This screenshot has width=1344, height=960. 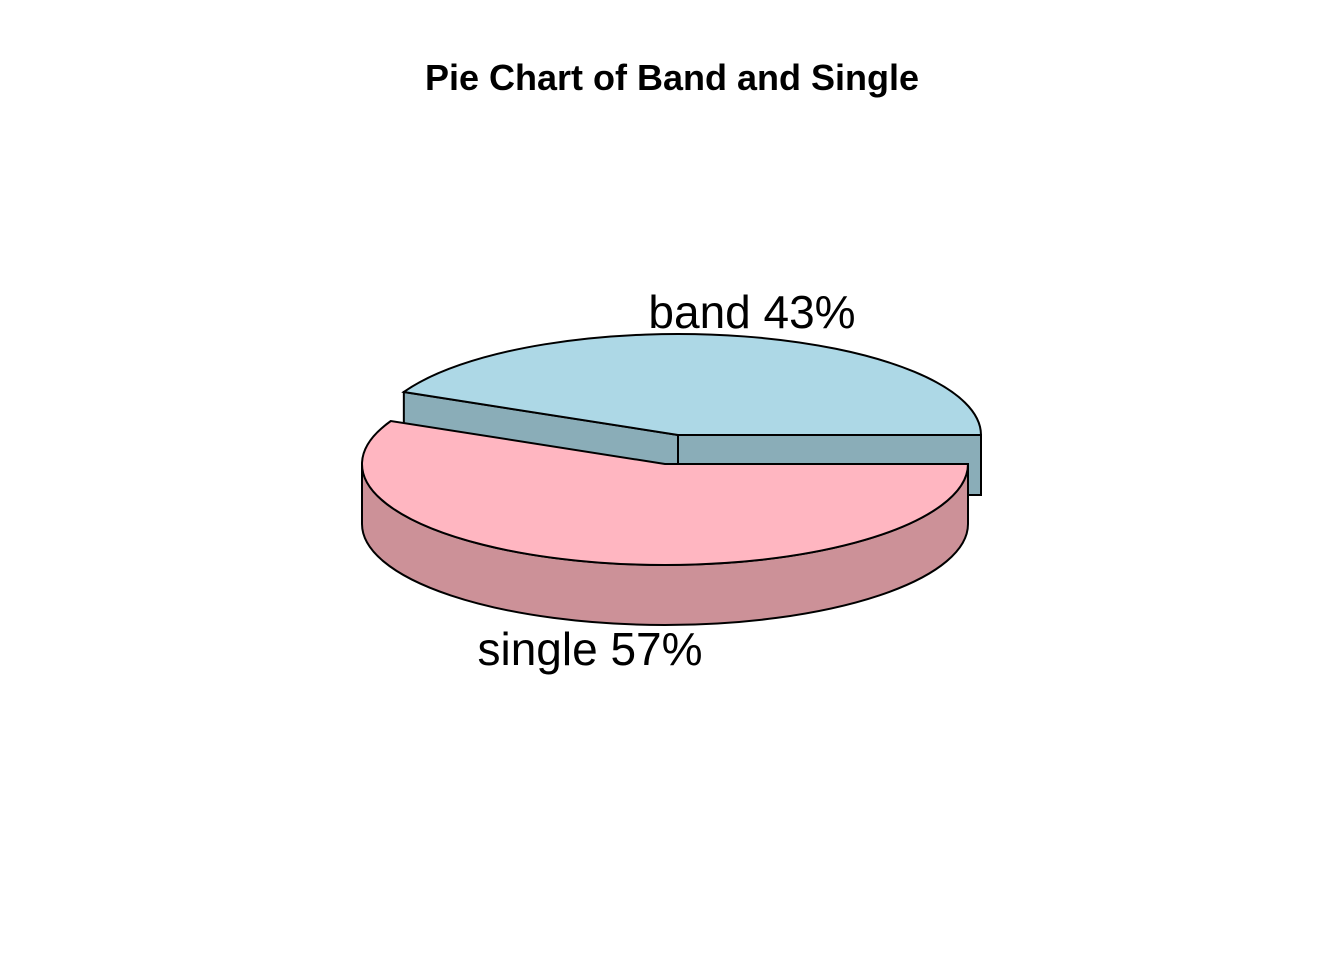 I want to click on single-slice, so click(x=665, y=493).